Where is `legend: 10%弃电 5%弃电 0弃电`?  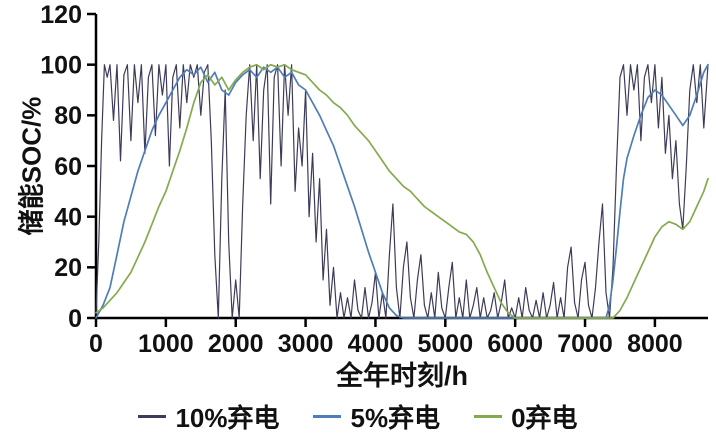 legend: 10%弃电 5%弃电 0弃电 is located at coordinates (358, 416).